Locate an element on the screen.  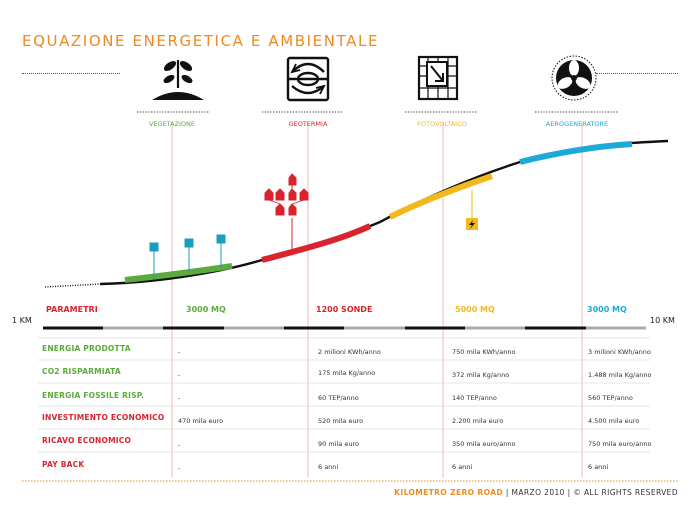
row-label: PAY BACK is located at coordinates (63, 464).